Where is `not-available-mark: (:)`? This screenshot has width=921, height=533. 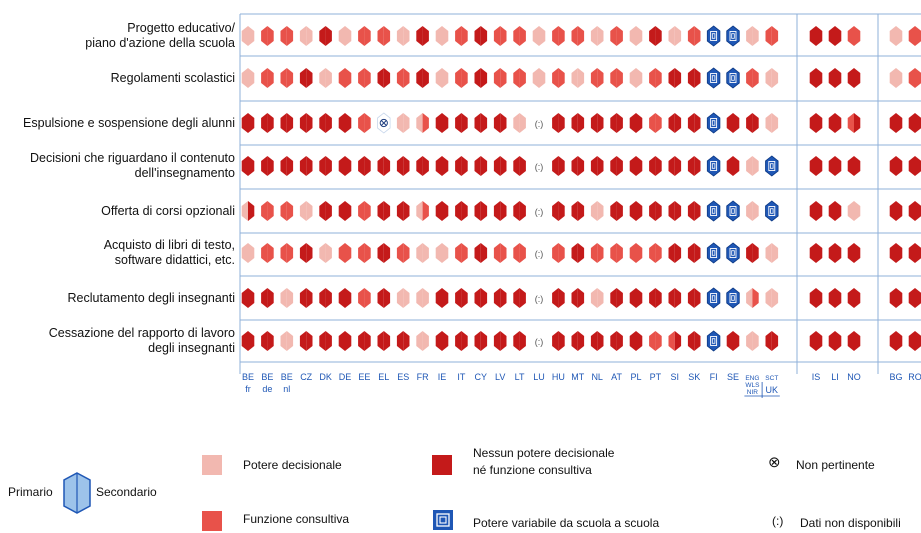
not-available-mark: (:) is located at coordinates (539, 342).